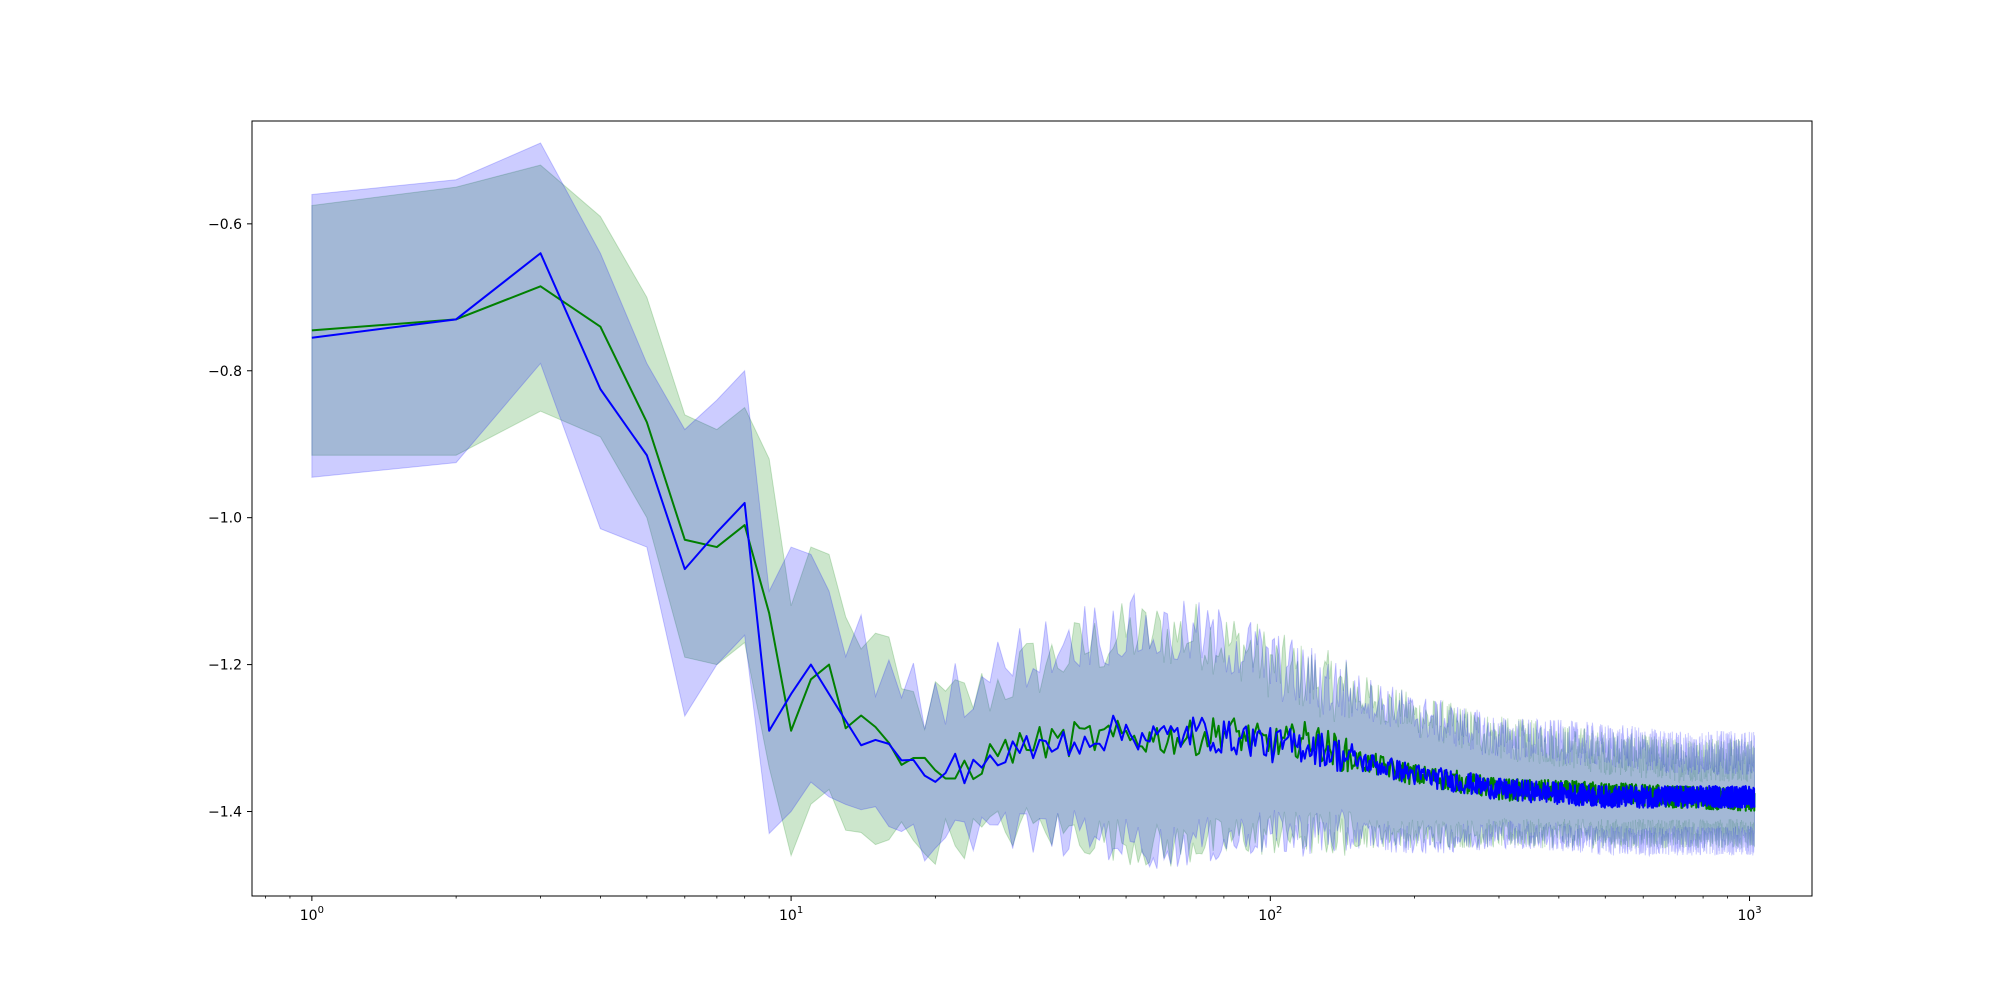 The height and width of the screenshot is (1000, 2000). Describe the element at coordinates (791, 914) in the screenshot. I see `x-tick-label-2: 10¹` at that location.